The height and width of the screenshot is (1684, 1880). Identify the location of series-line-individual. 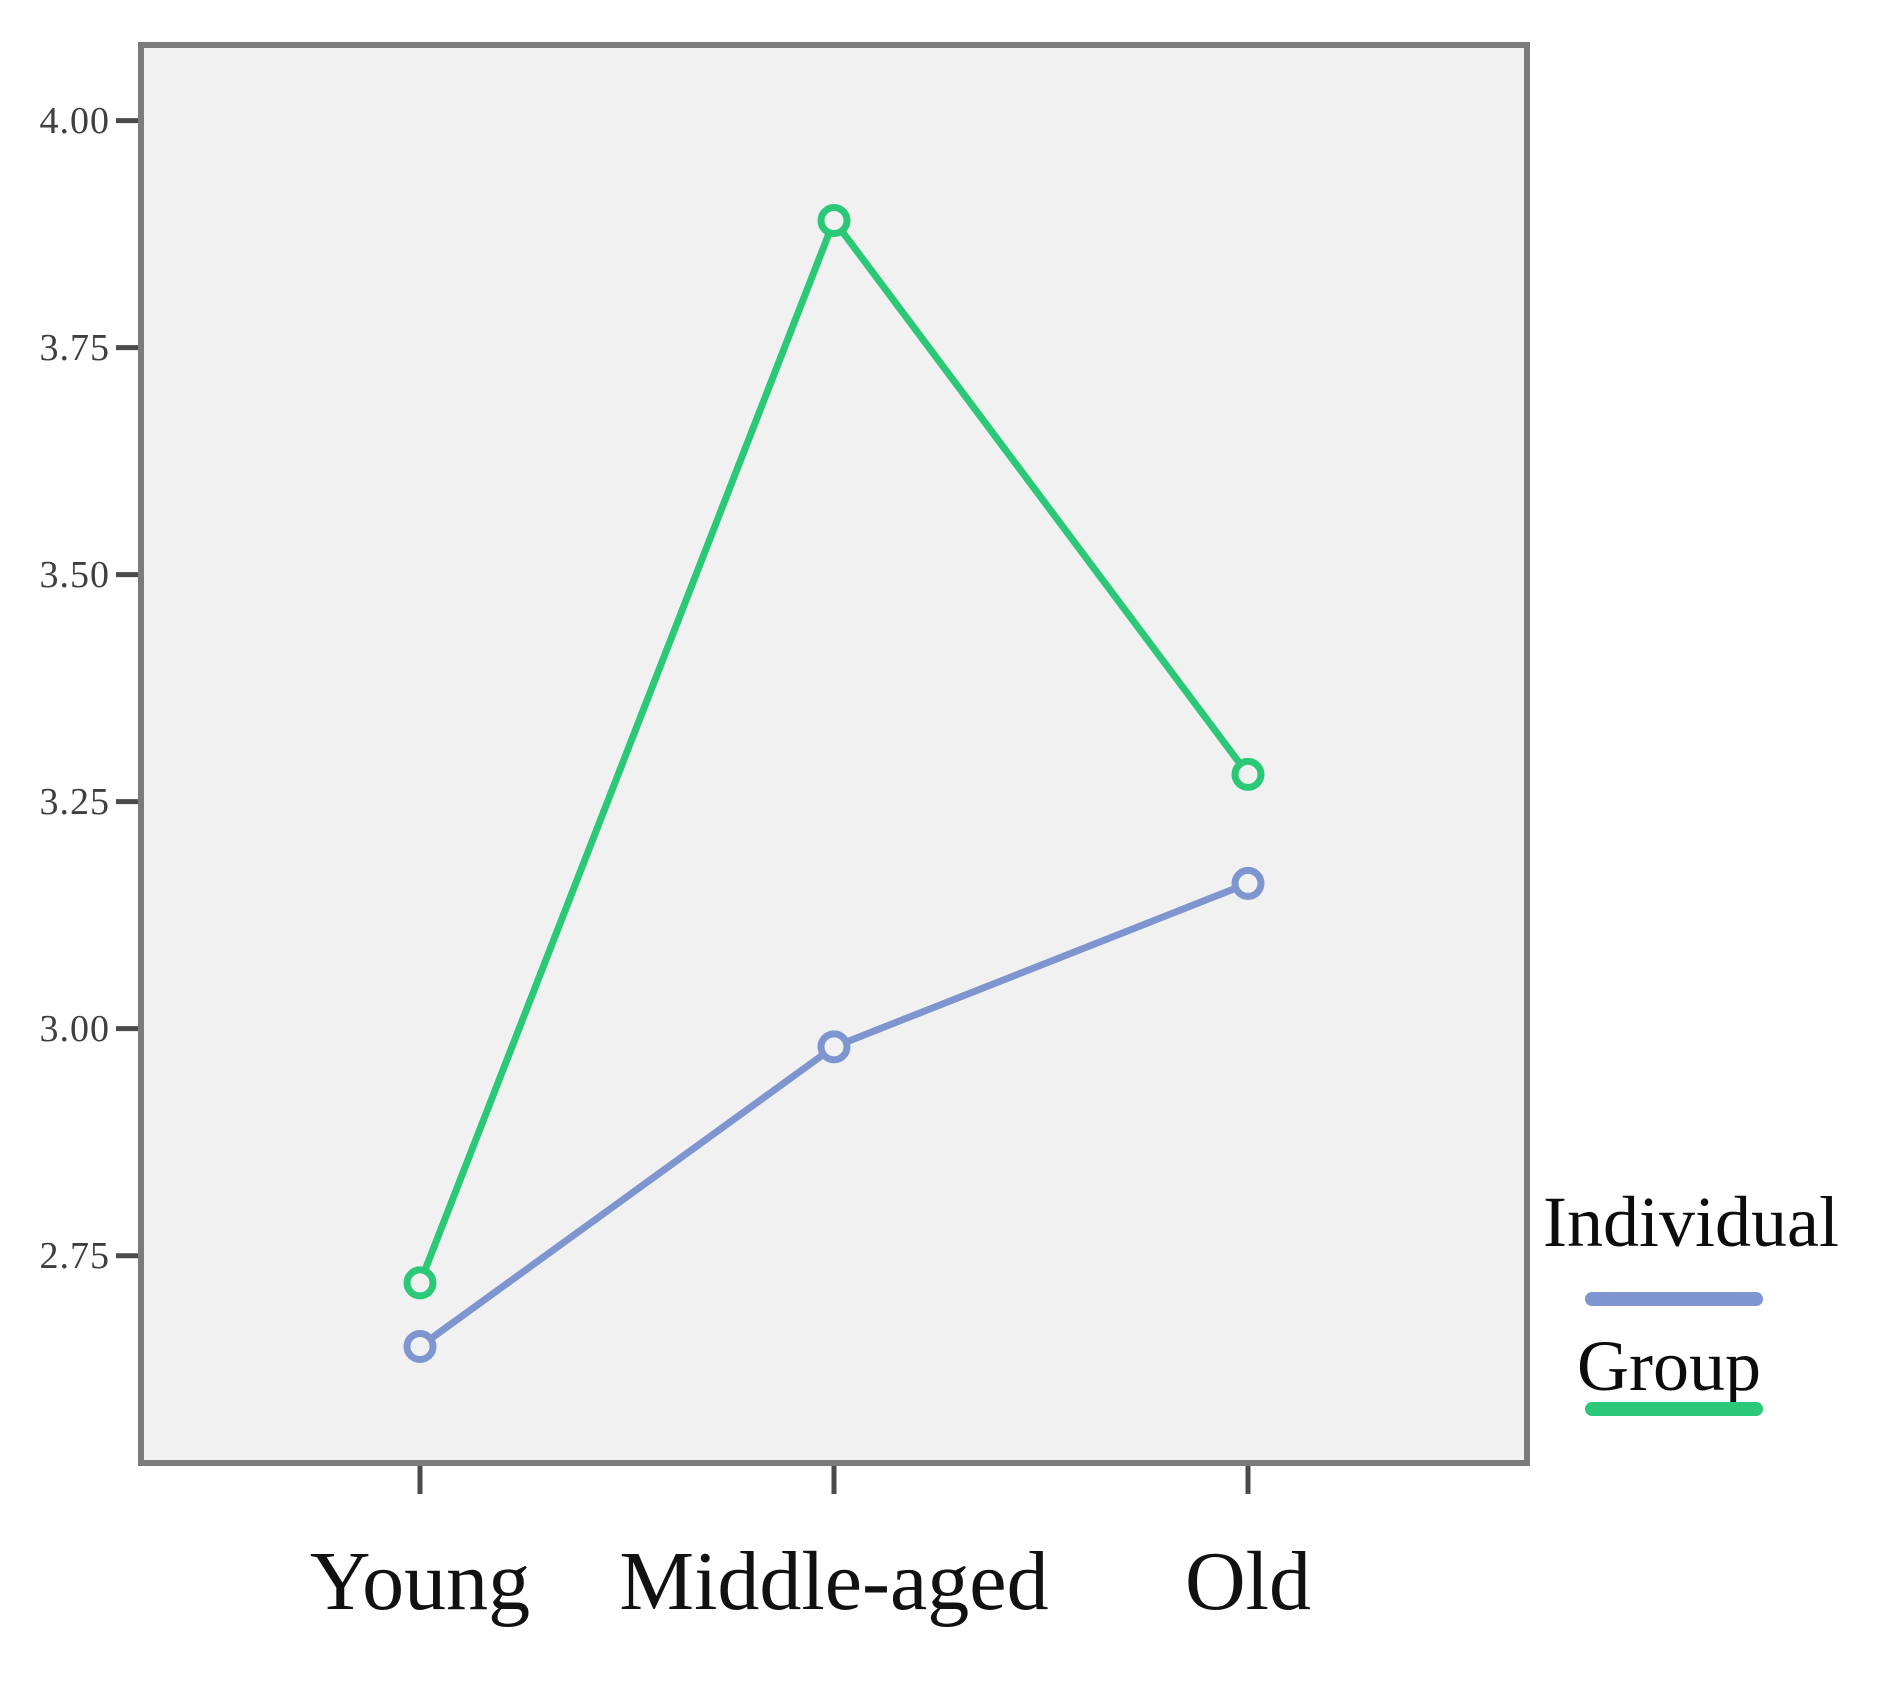
(834, 1114).